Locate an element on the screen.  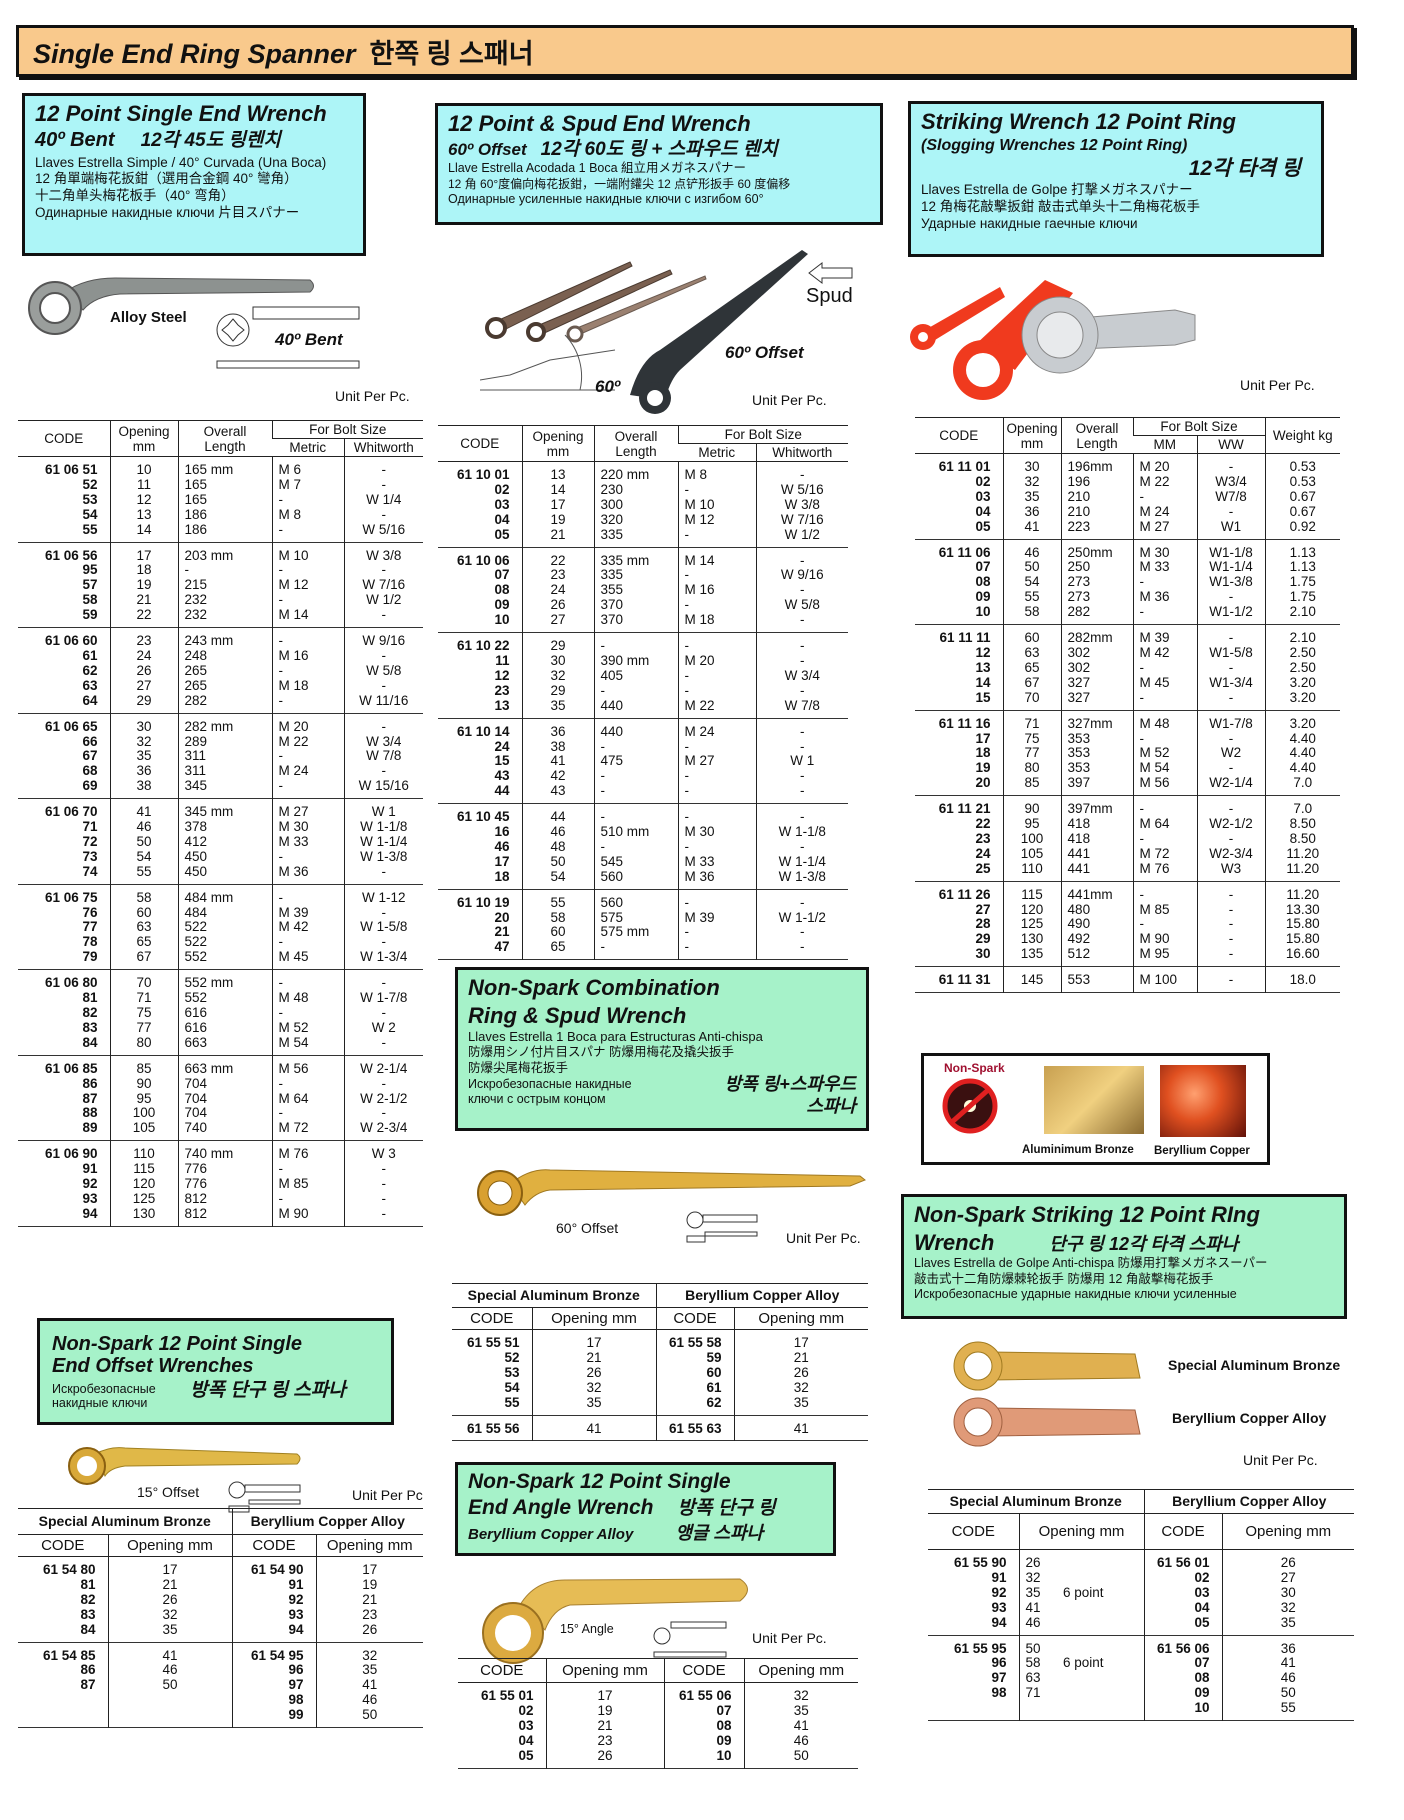
table-row: 09 55 273 M 36-1.75 is located at coordinates (1127, 597).